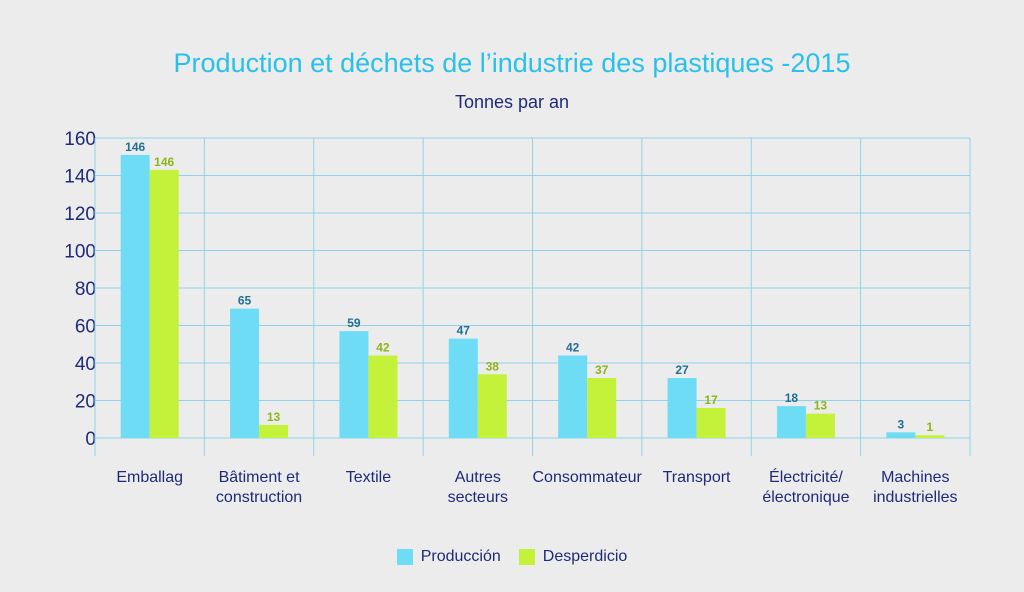 This screenshot has height=592, width=1024. I want to click on y-tick-label: 60, so click(85, 327).